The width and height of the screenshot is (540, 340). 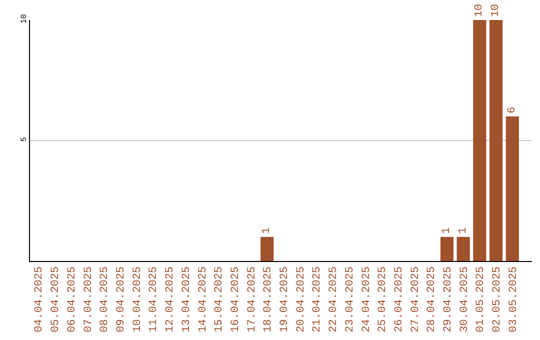 I want to click on x-tick-label: 24.04.2025, so click(x=366, y=299).